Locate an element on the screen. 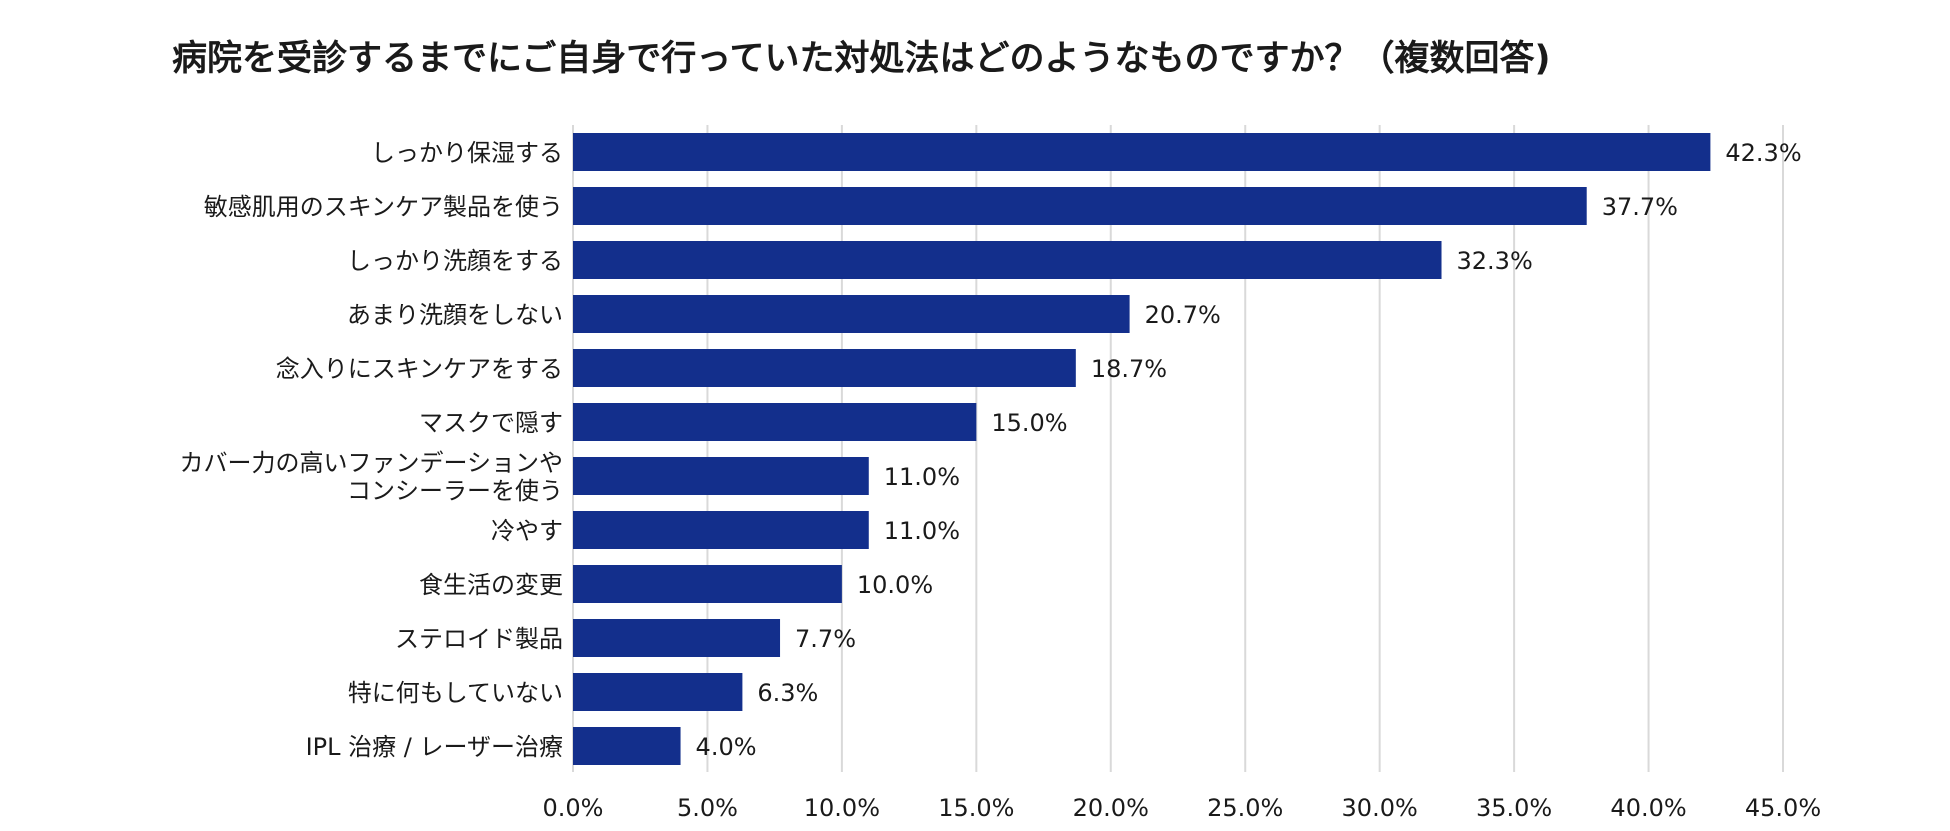 This screenshot has height=831, width=1950. x-tick-label: 5.0% is located at coordinates (707, 808).